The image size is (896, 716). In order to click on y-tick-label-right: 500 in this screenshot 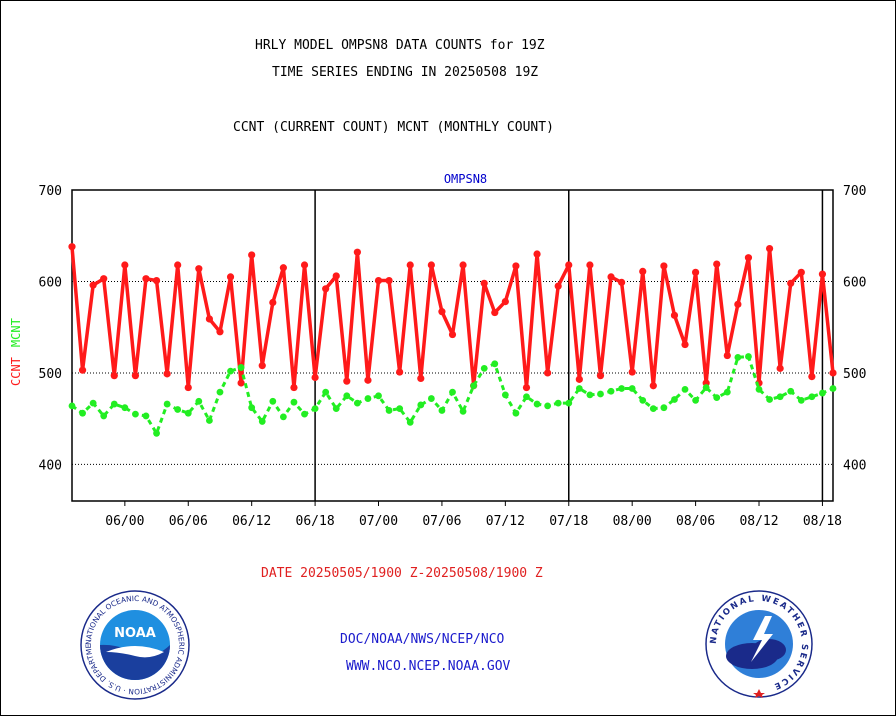, I will do `click(854, 374)`.